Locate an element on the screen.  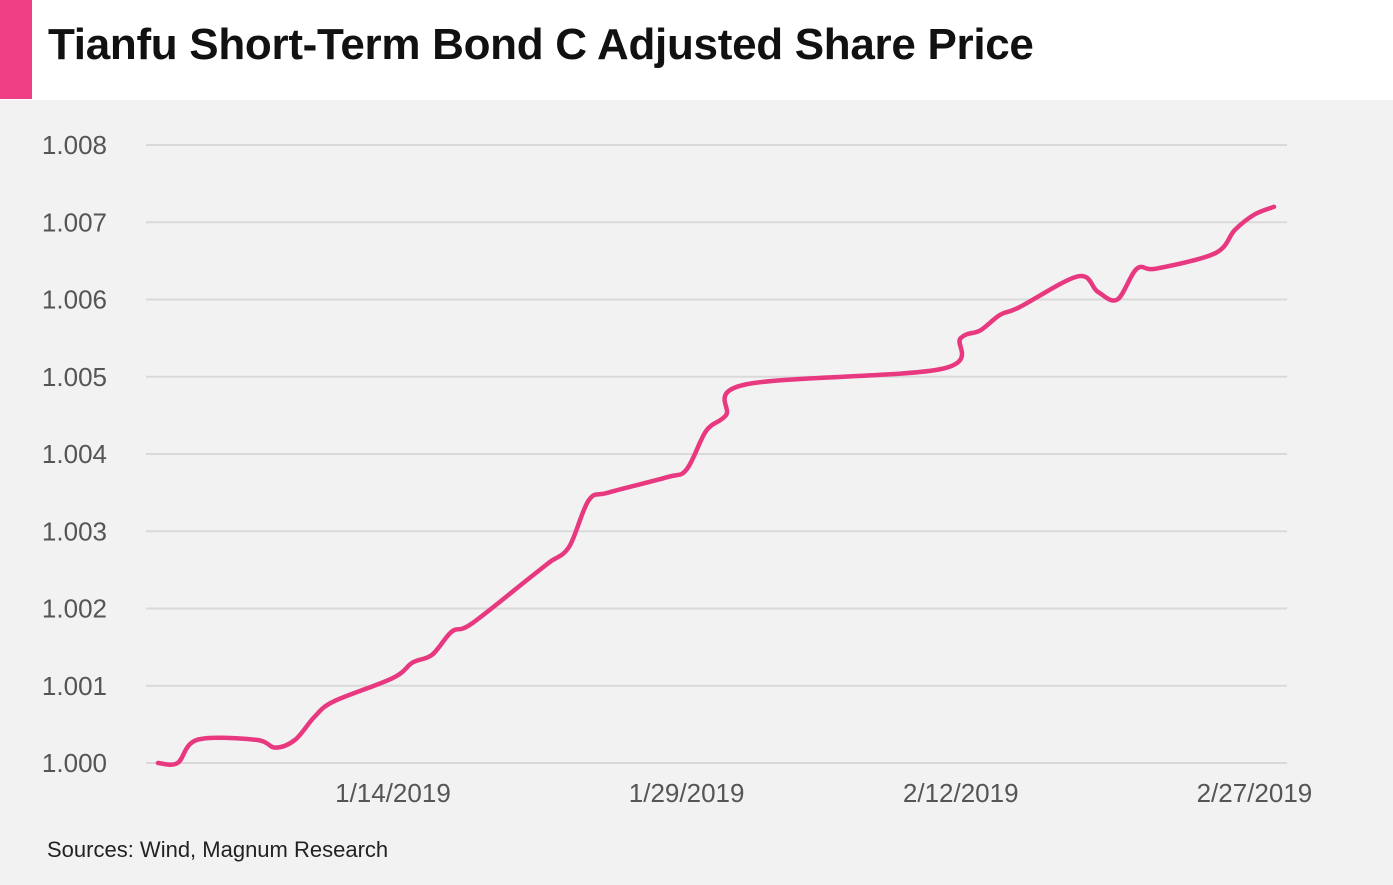
x-tick-label: 2/27/2019 is located at coordinates (1255, 793).